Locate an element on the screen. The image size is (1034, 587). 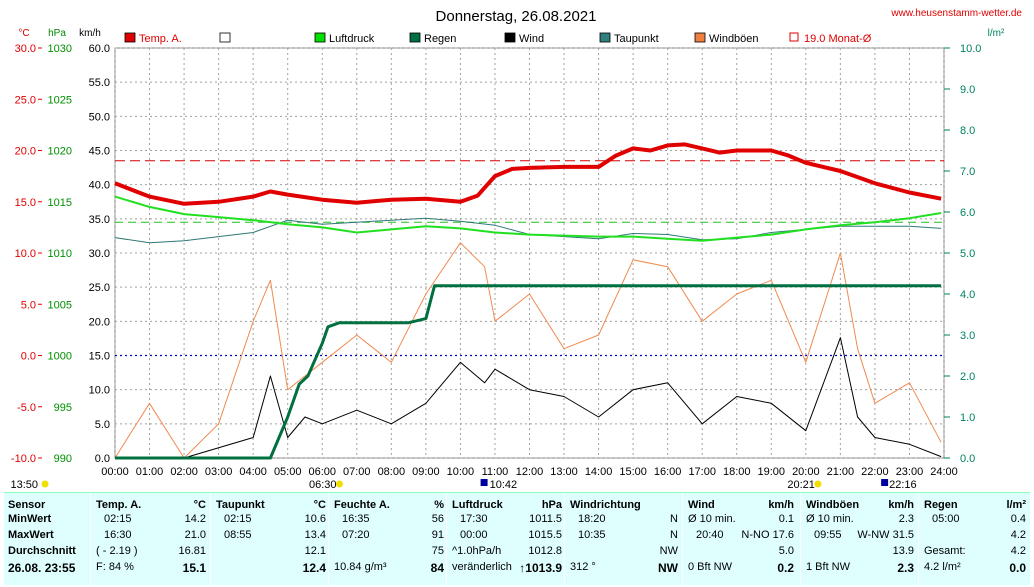
col_wind-unit: km/h is located at coordinates (781, 505).